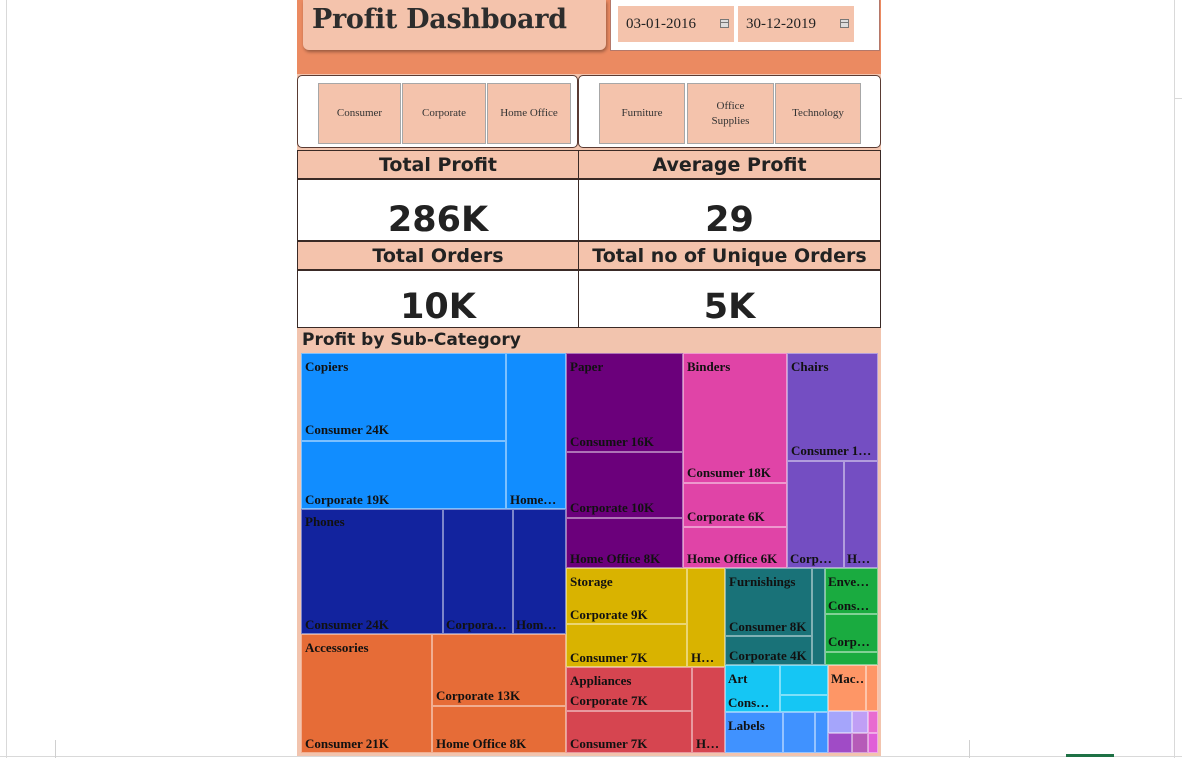 The height and width of the screenshot is (758, 1182). Describe the element at coordinates (601, 680) in the screenshot. I see `tile-name: Appliances` at that location.